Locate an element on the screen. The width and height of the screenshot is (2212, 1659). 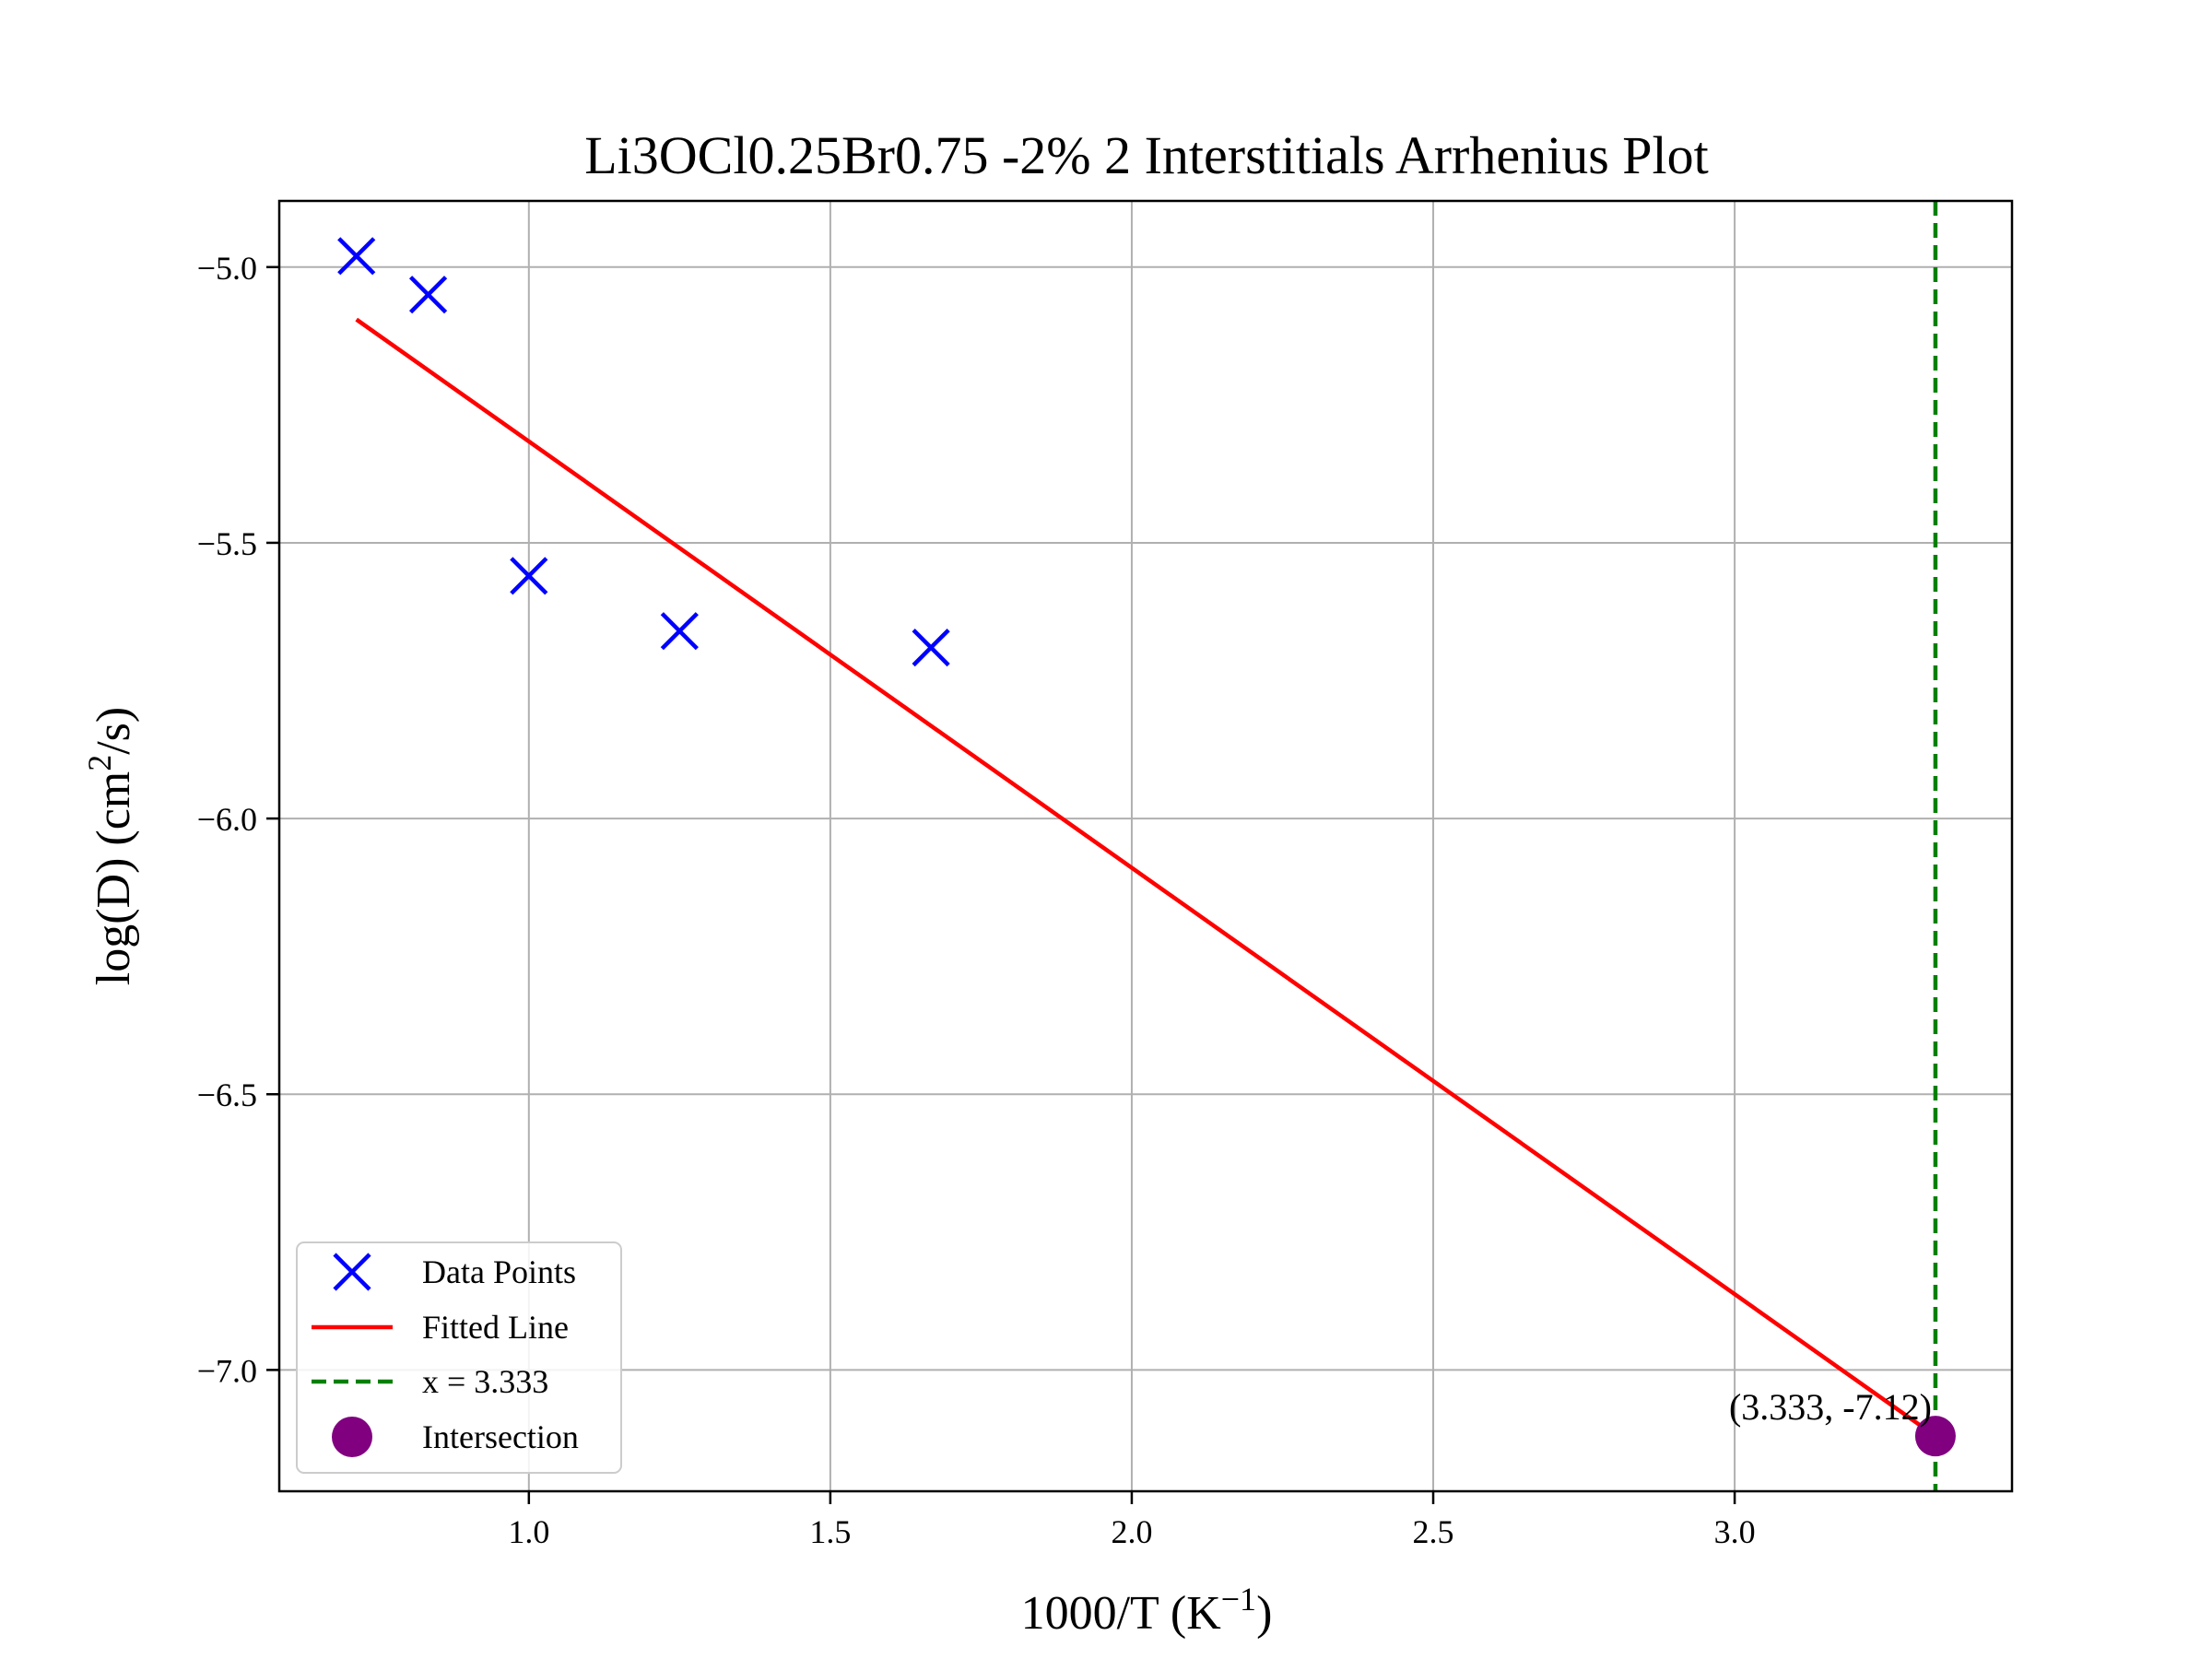
y-axis-label-text: log(D) (cm is located at coordinates (114, 878).